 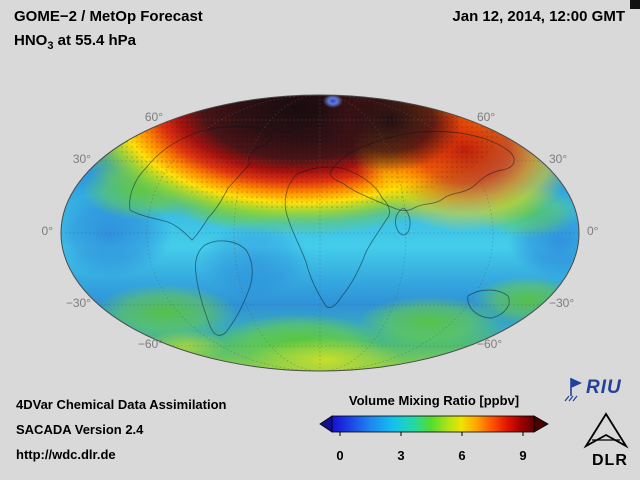 What do you see at coordinates (153, 117) in the screenshot?
I see `lat-label-left-60: 60°` at bounding box center [153, 117].